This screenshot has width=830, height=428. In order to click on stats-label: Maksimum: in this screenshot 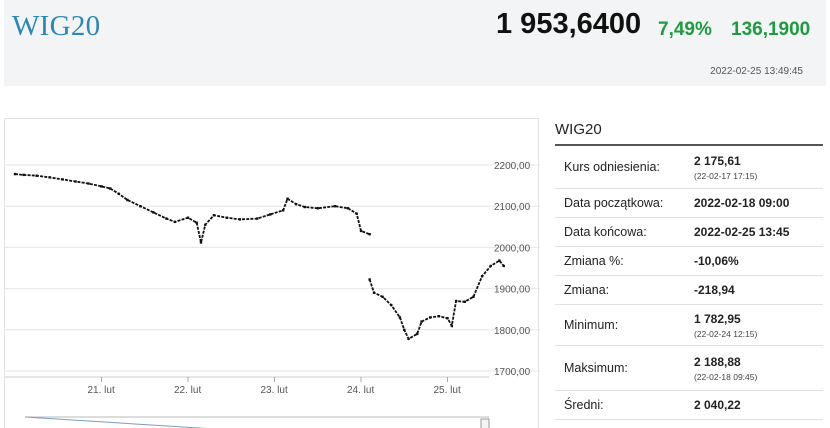, I will do `click(596, 368)`.